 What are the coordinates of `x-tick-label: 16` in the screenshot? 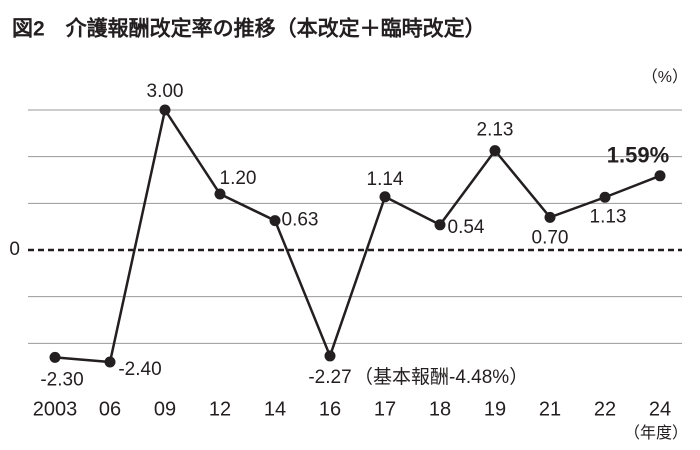 It's located at (330, 409).